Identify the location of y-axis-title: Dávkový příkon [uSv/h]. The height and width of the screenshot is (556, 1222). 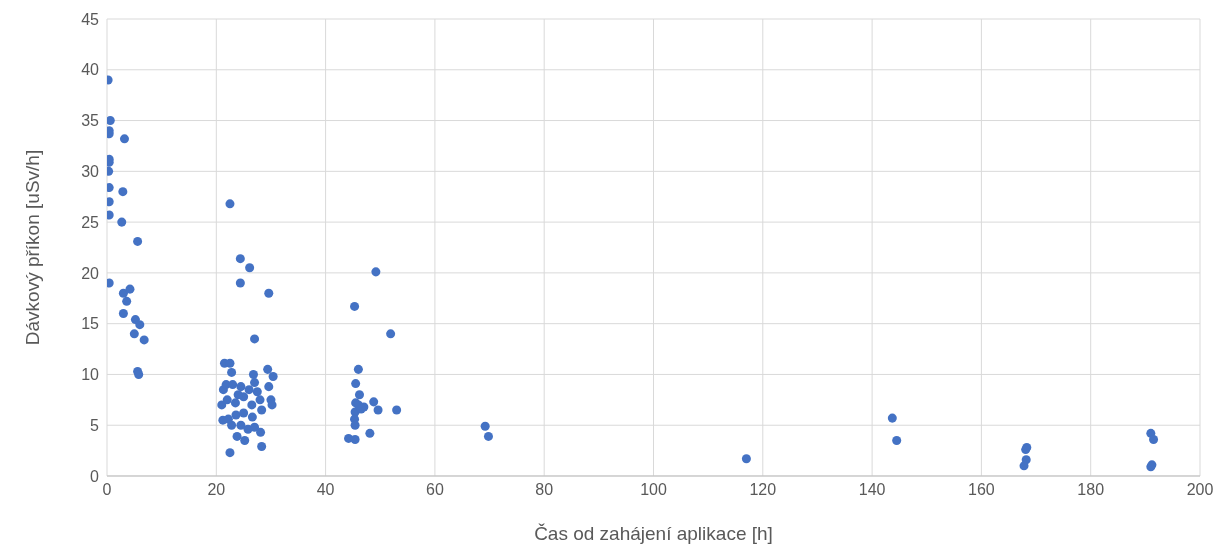
(32, 247).